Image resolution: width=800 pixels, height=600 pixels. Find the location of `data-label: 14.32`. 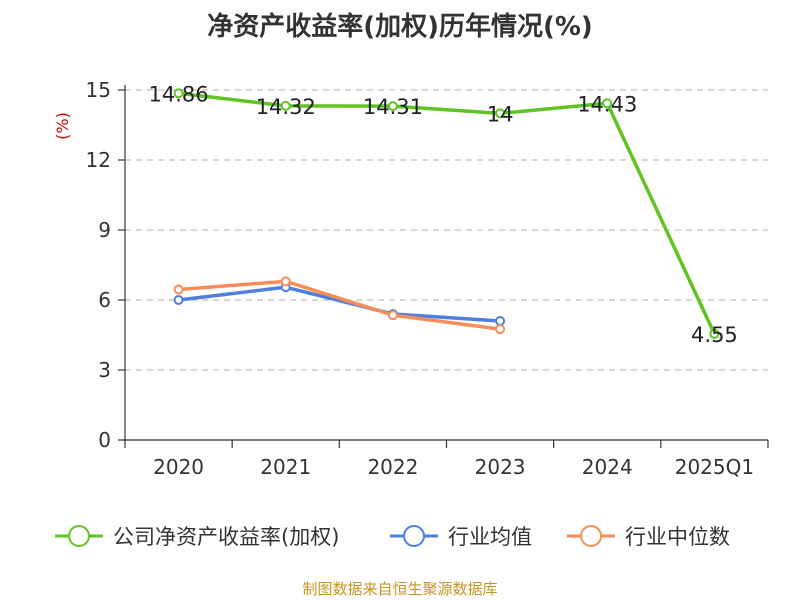

data-label: 14.32 is located at coordinates (286, 107).